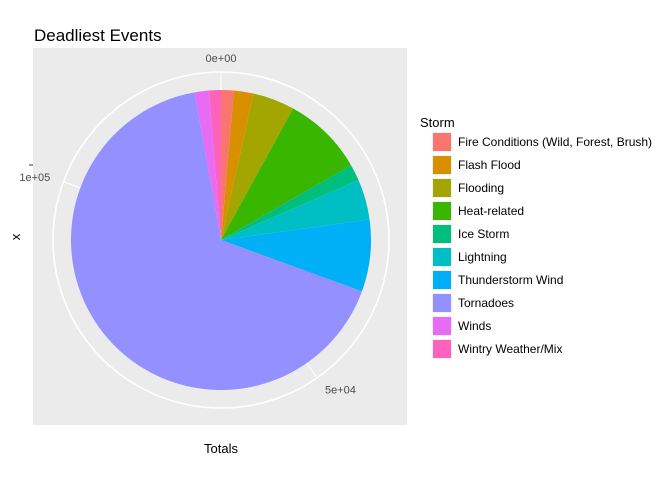 The image size is (672, 480). What do you see at coordinates (15, 236) in the screenshot?
I see `y-axis-title: x` at bounding box center [15, 236].